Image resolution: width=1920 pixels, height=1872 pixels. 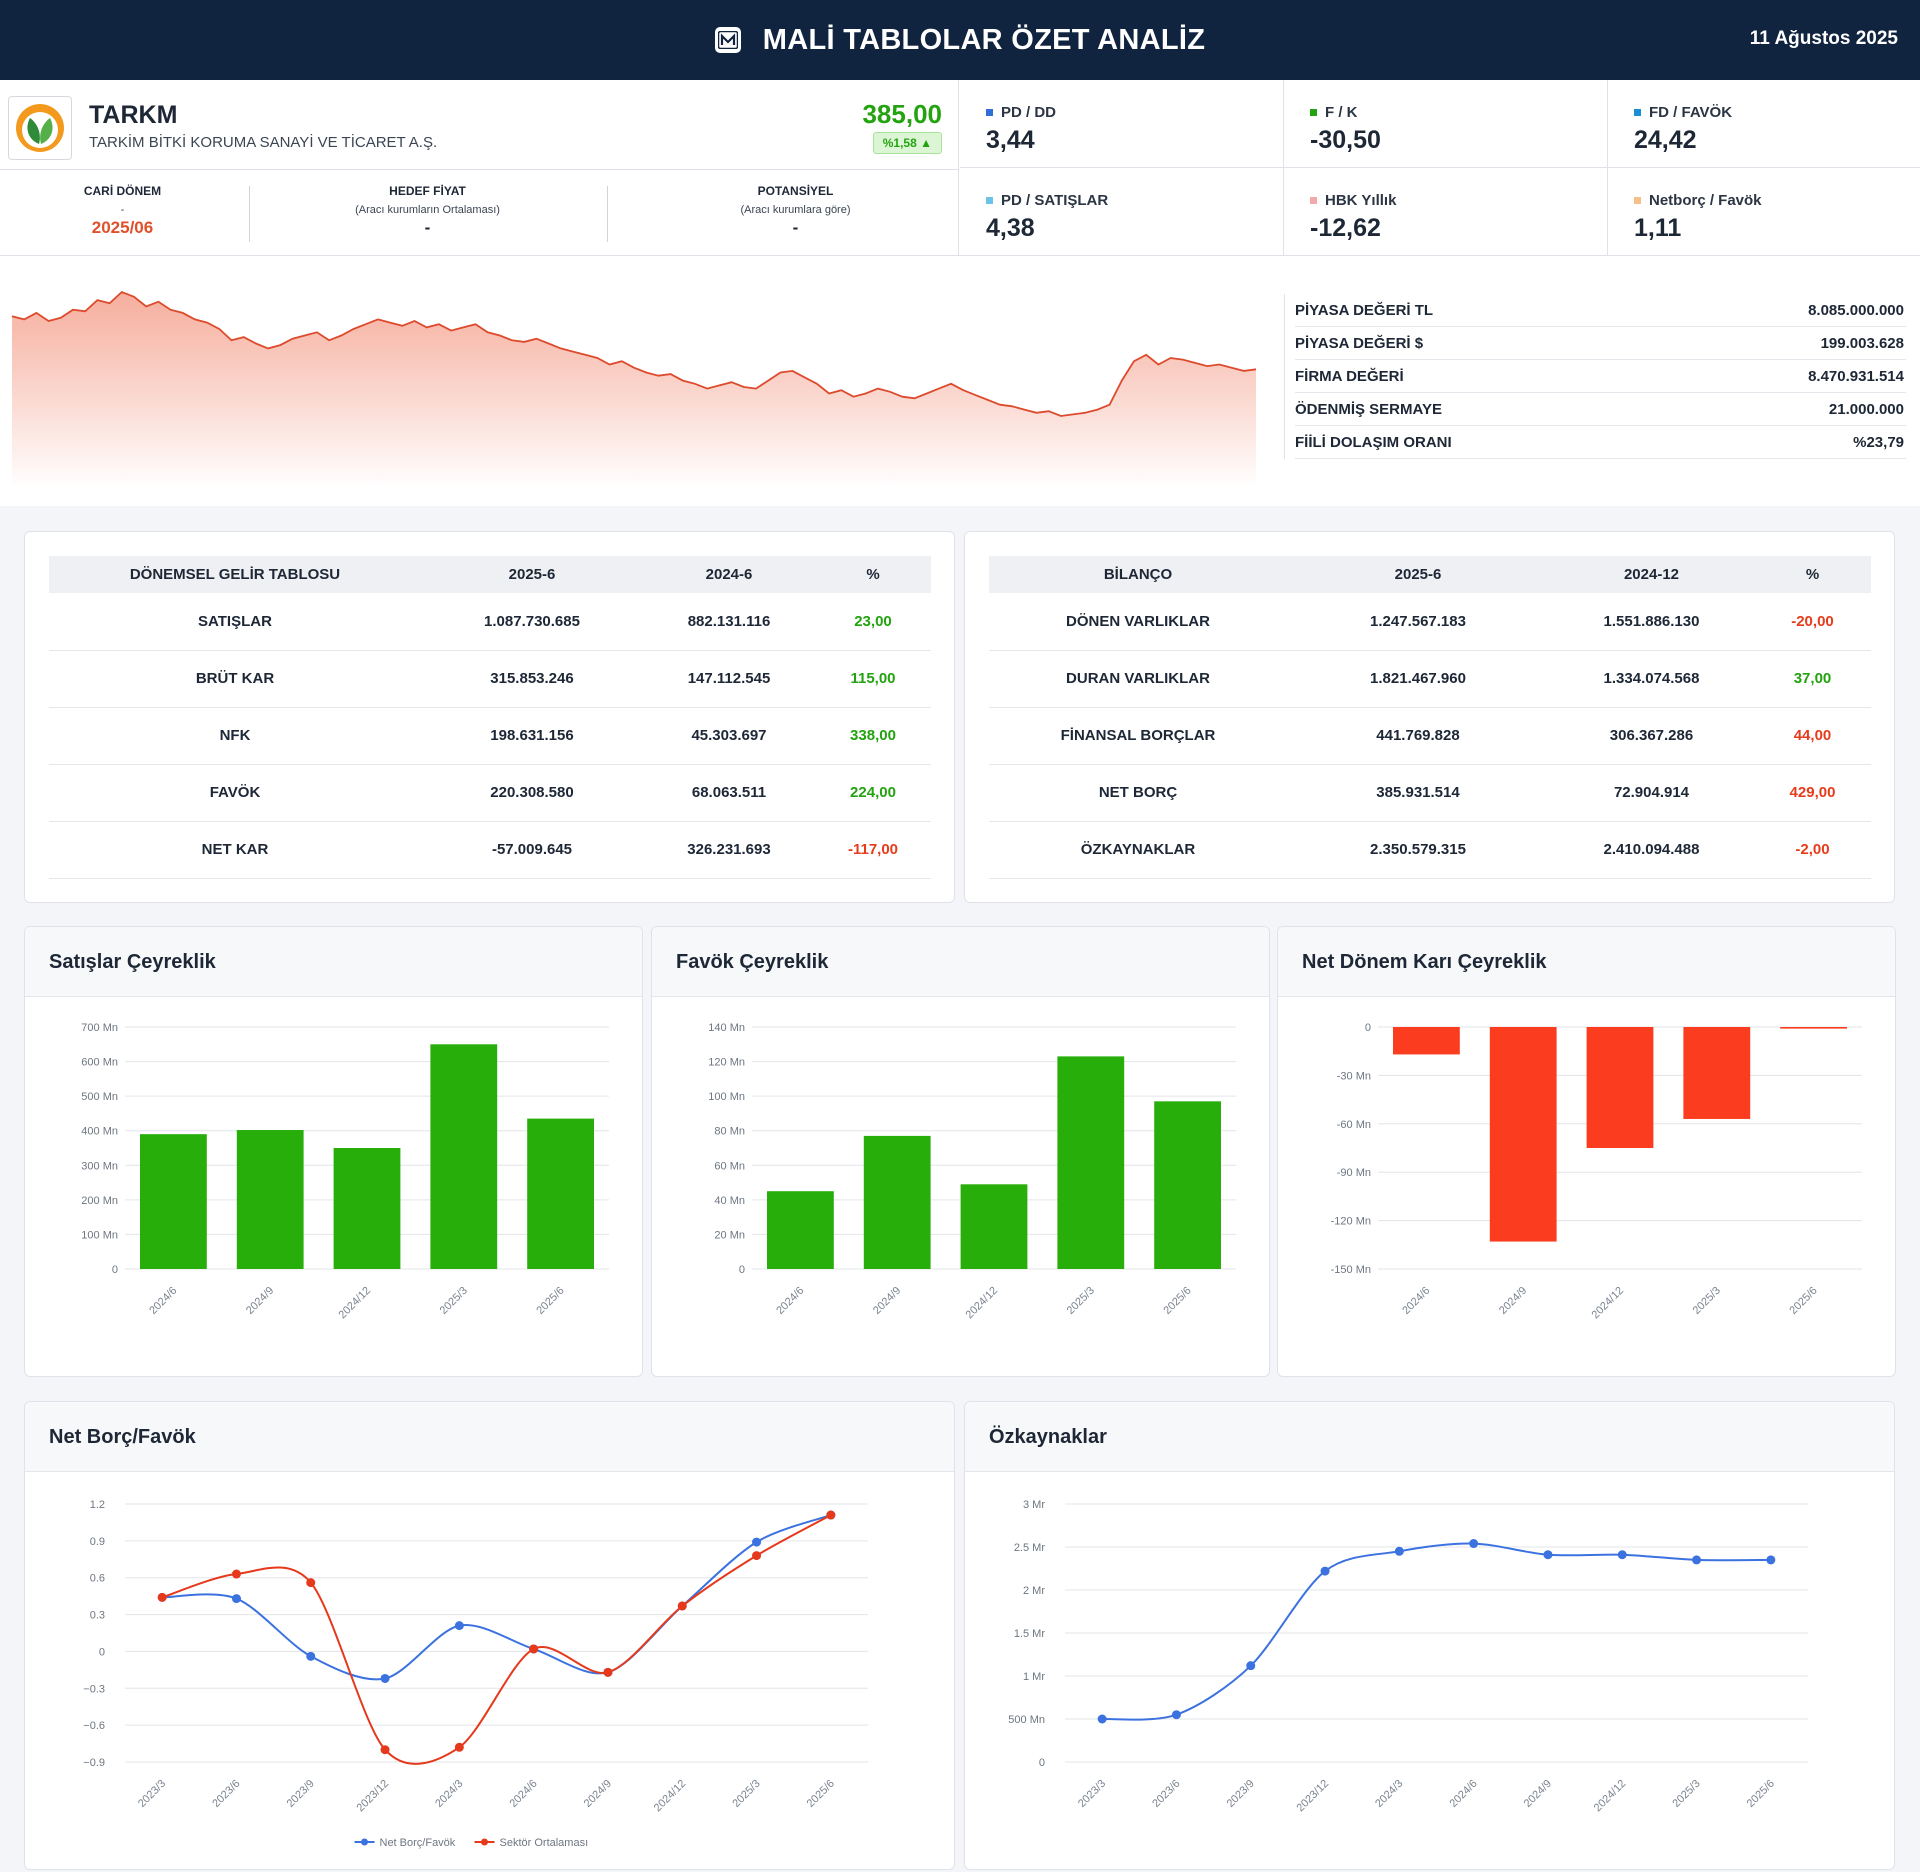 What do you see at coordinates (795, 210) in the screenshot?
I see `potential: POTANSİYEL (Aracı kurumlara göre) -` at bounding box center [795, 210].